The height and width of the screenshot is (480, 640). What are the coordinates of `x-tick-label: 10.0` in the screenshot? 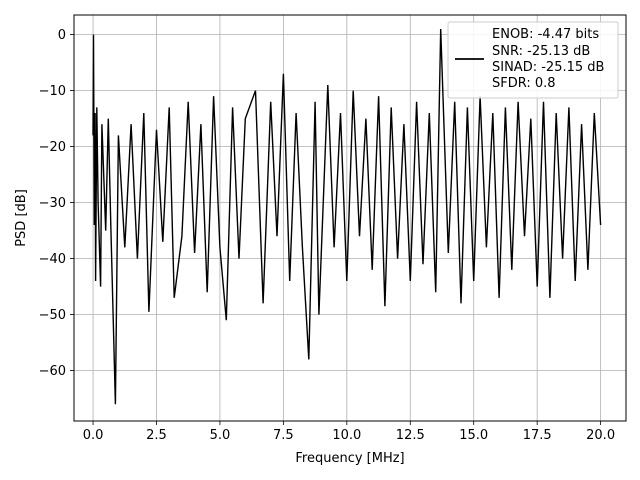 It's located at (346, 435).